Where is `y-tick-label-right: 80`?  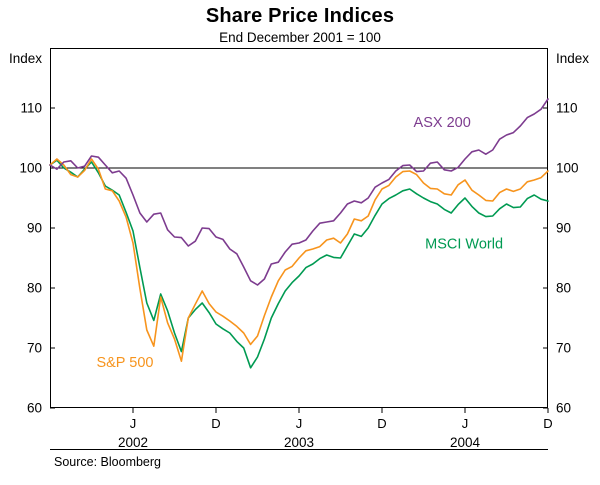
y-tick-label-right: 80 is located at coordinates (563, 288).